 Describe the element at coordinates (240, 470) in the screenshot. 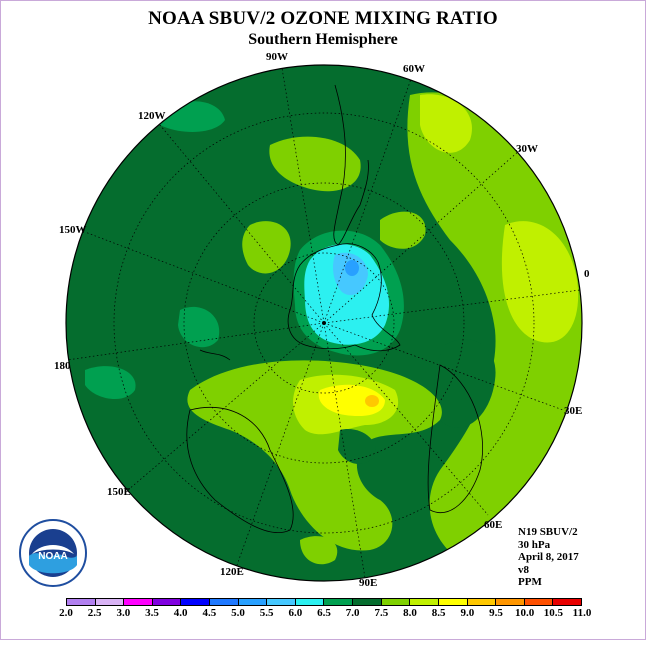

I see `australia-coast` at that location.